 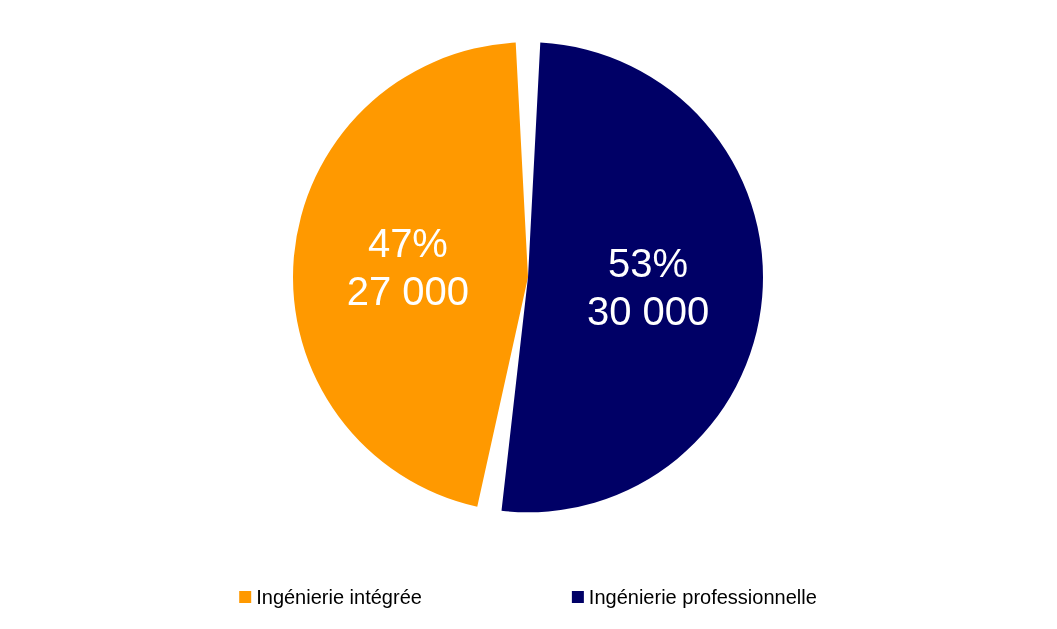 I want to click on data-label: 53% 30 000, so click(x=648, y=287).